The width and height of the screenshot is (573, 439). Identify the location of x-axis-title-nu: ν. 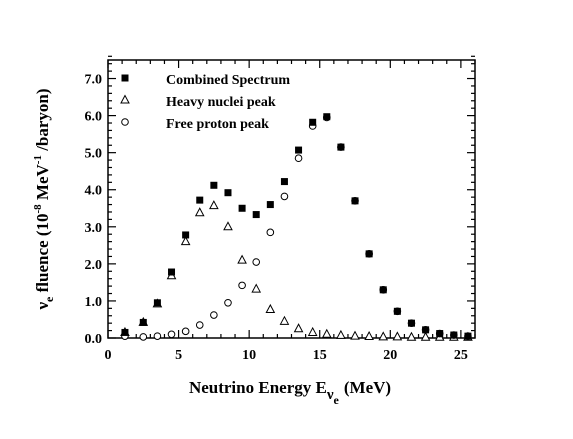
(330, 395).